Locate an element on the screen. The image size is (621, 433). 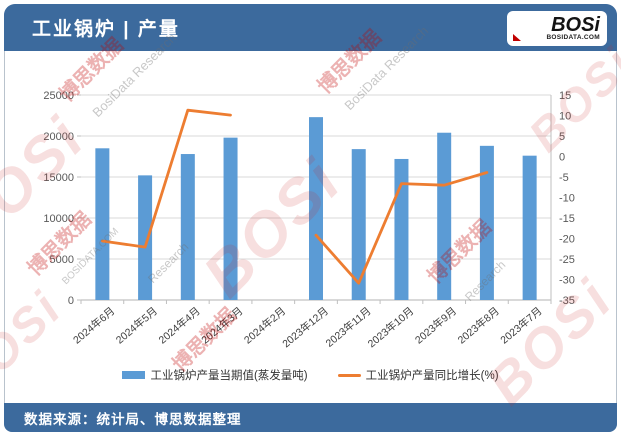
page-title: 工业锅炉 | 产量 is located at coordinates (106, 29).